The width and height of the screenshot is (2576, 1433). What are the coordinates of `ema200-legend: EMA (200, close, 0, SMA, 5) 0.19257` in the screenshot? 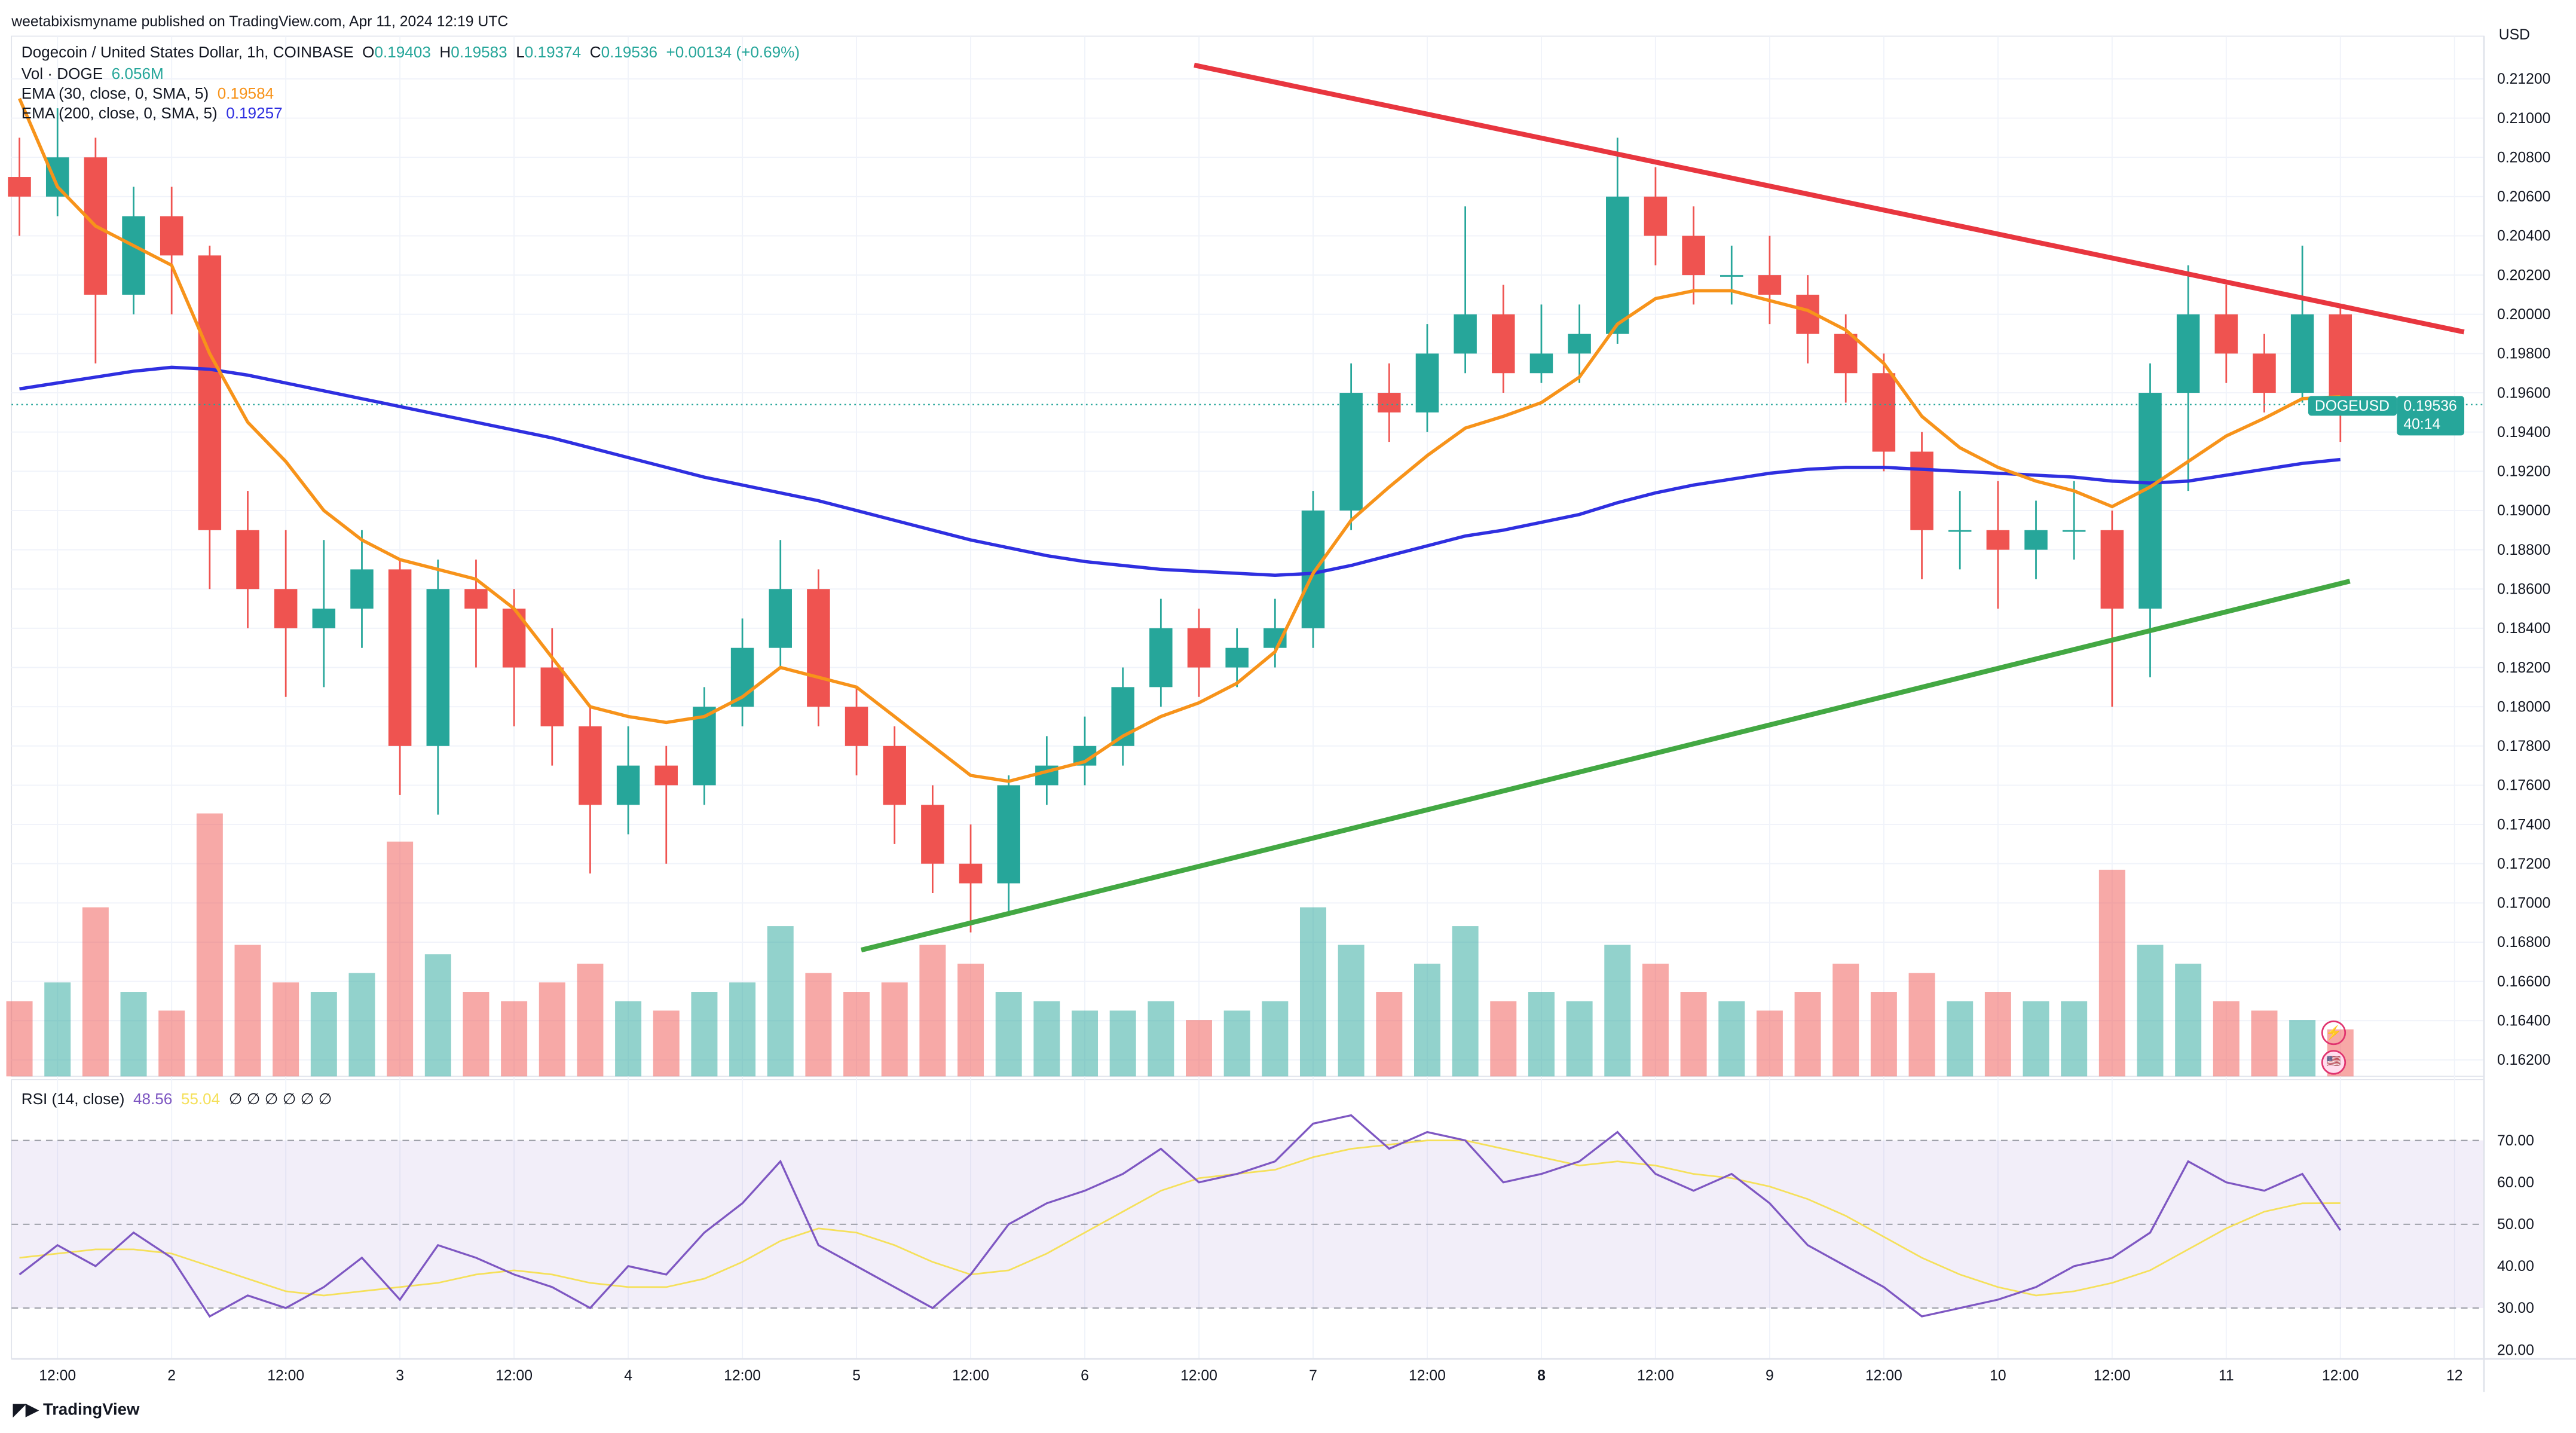 It's located at (152, 114).